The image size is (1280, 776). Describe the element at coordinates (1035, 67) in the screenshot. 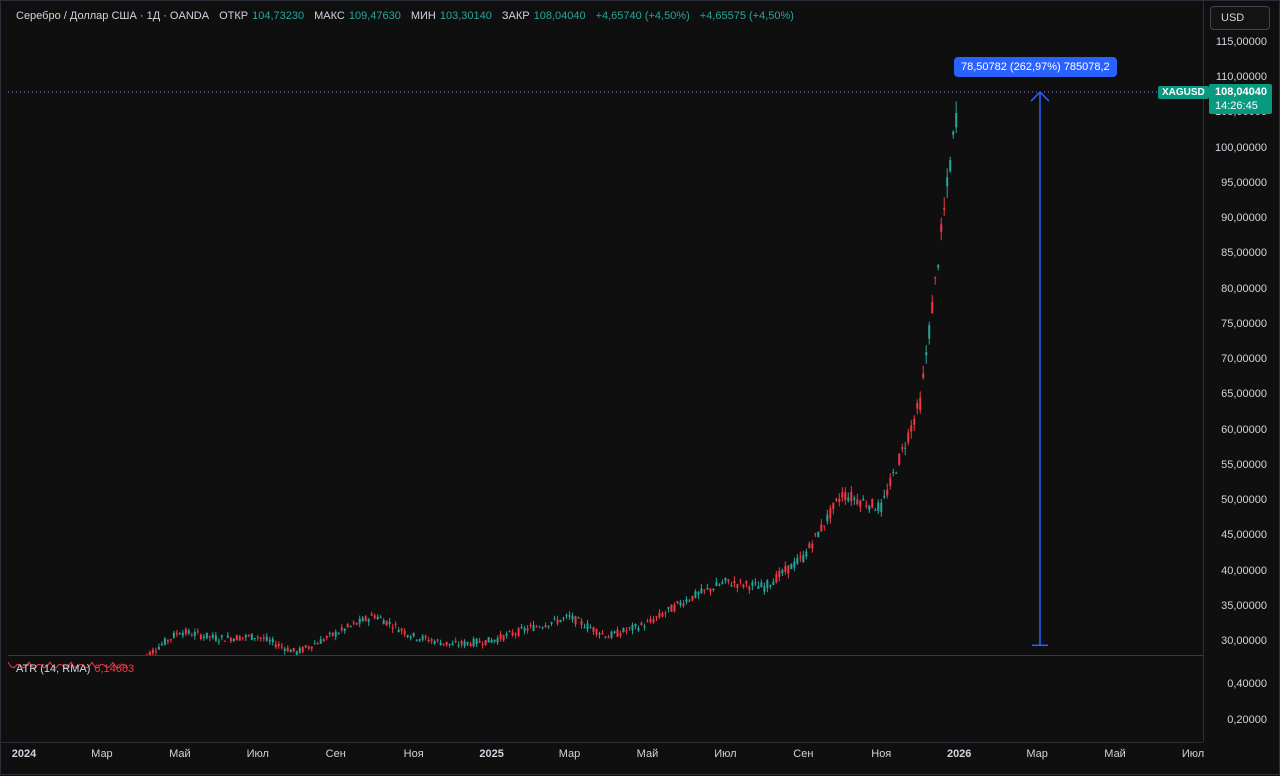

I see `measure-tool-label: 78,50782 (262,97%) 785078,2` at that location.